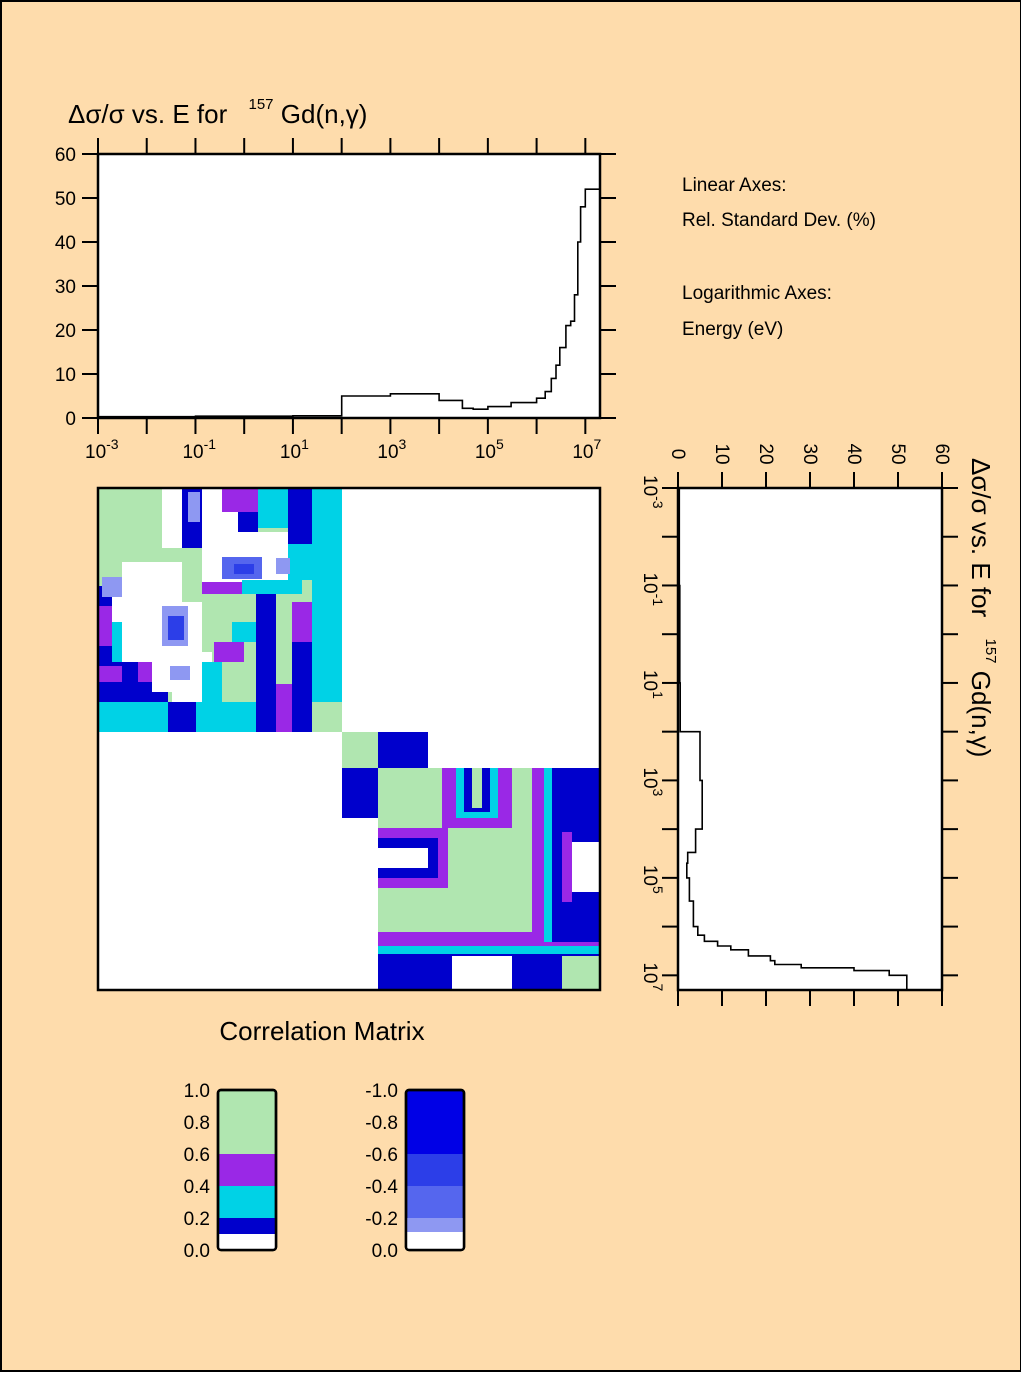 The image size is (1021, 1377). Describe the element at coordinates (779, 220) in the screenshot. I see `linear-axes-description: Rel. Standard Dev. (%)` at that location.